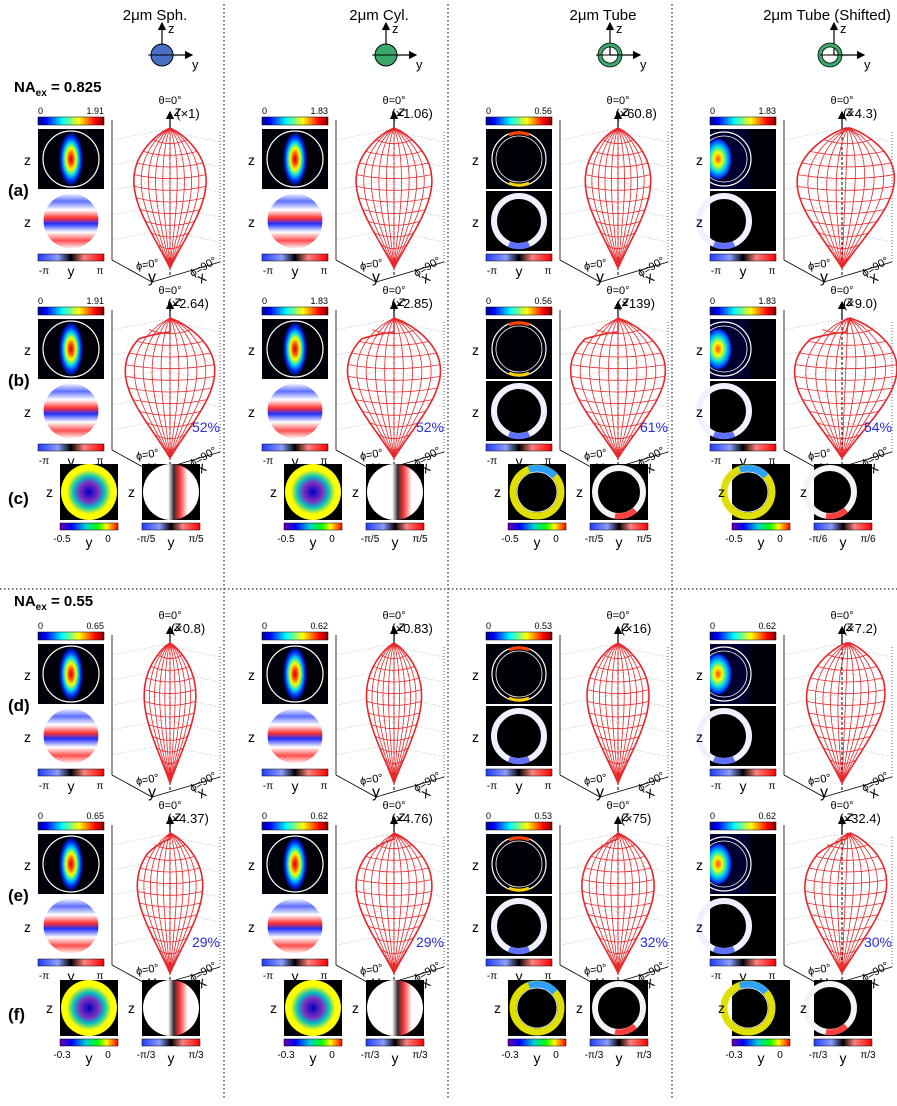 The height and width of the screenshot is (1106, 897). I want to click on amplitude-diff-arc, so click(542, 987).